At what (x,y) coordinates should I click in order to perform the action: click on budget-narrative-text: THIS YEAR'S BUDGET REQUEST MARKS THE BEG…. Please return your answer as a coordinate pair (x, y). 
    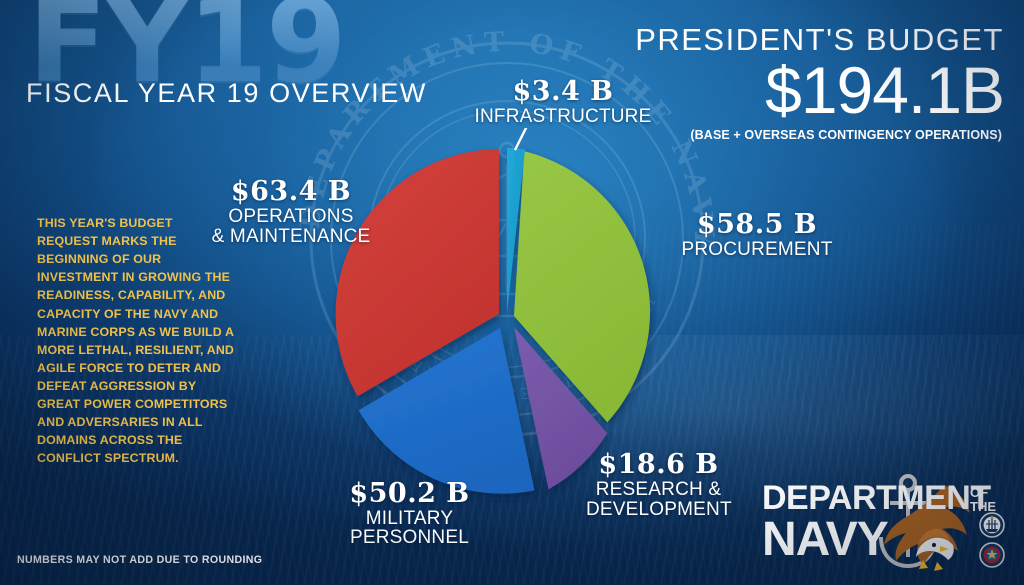
    Looking at the image, I should click on (136, 341).